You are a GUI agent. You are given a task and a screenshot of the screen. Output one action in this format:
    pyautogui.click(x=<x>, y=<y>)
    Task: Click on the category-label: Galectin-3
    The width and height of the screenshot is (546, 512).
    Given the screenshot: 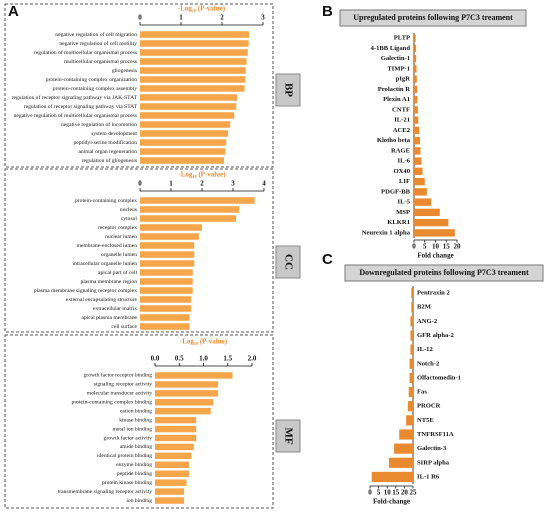 What is the action you would take?
    pyautogui.click(x=432, y=448)
    